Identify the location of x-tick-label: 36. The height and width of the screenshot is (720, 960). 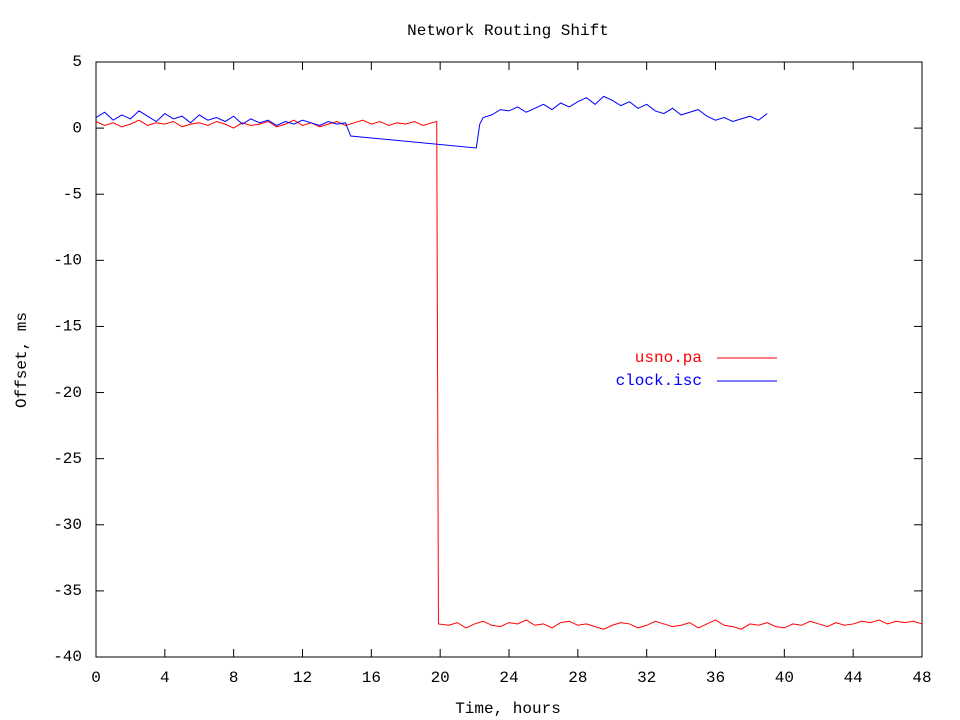
(715, 678).